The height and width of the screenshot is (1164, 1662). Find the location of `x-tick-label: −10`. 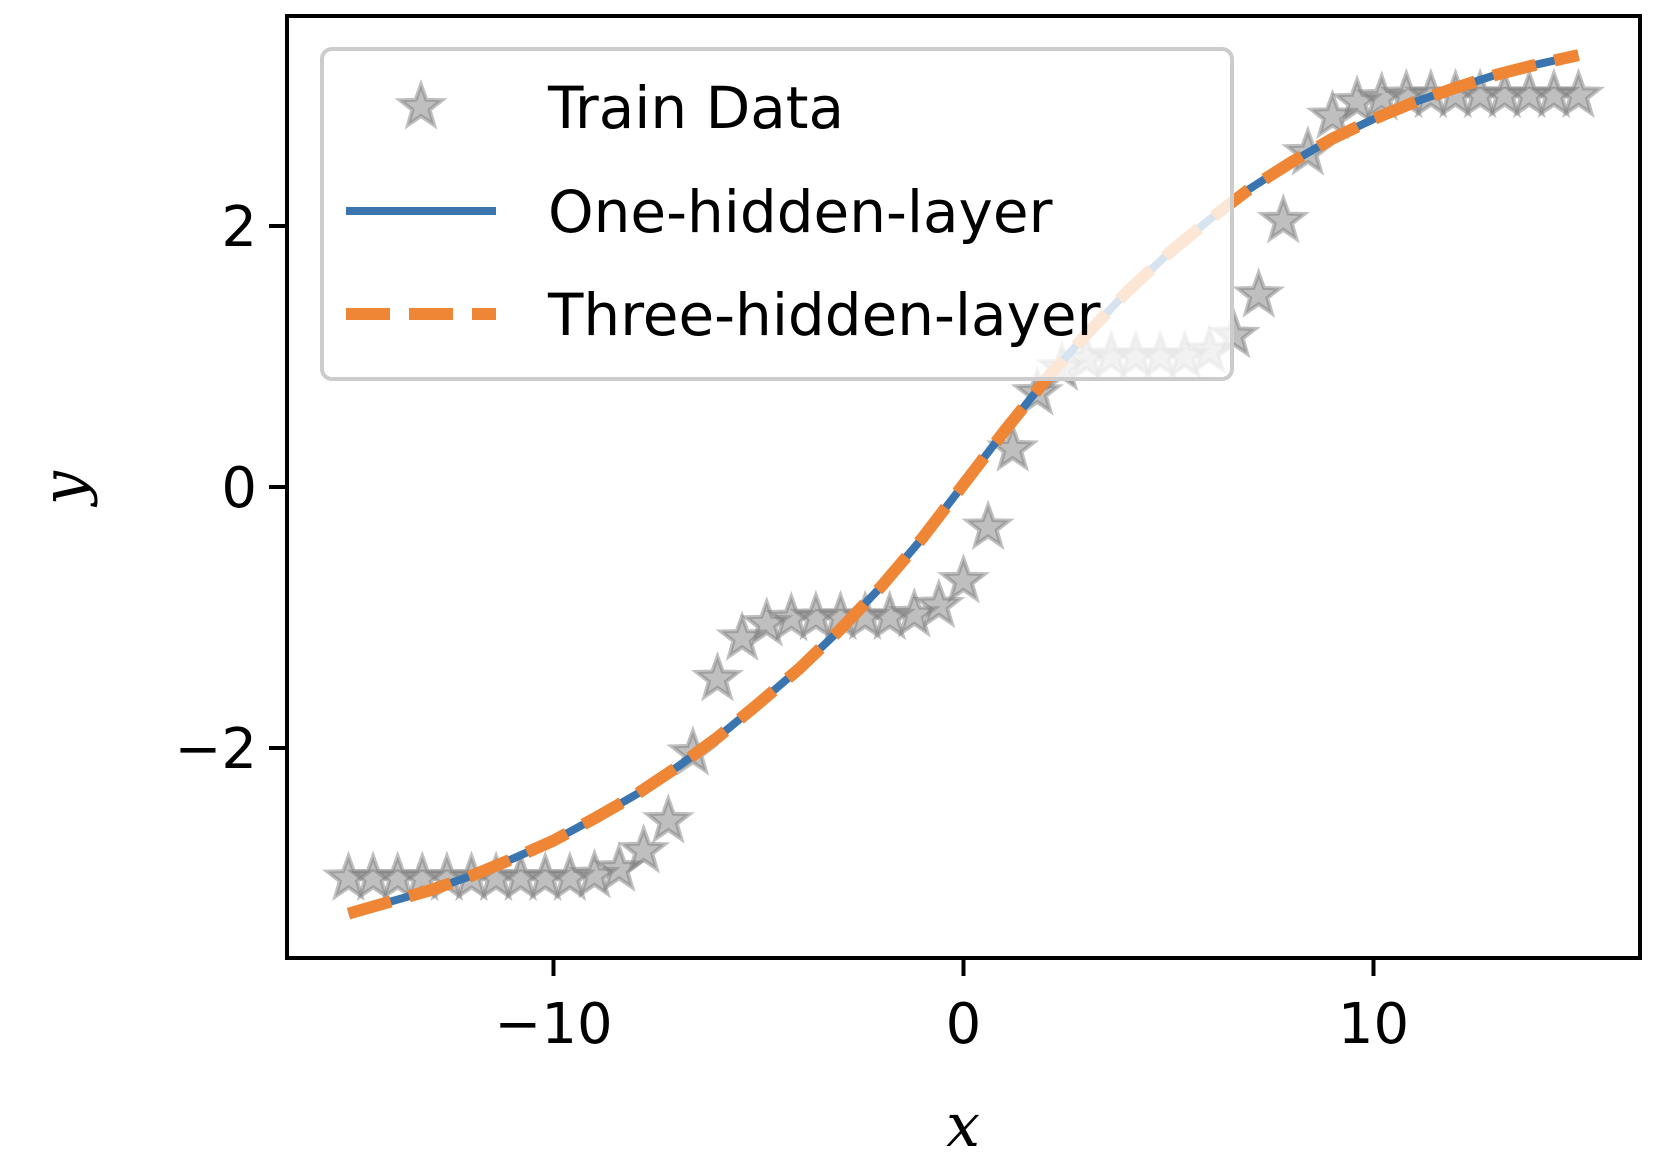

x-tick-label: −10 is located at coordinates (553, 1024).